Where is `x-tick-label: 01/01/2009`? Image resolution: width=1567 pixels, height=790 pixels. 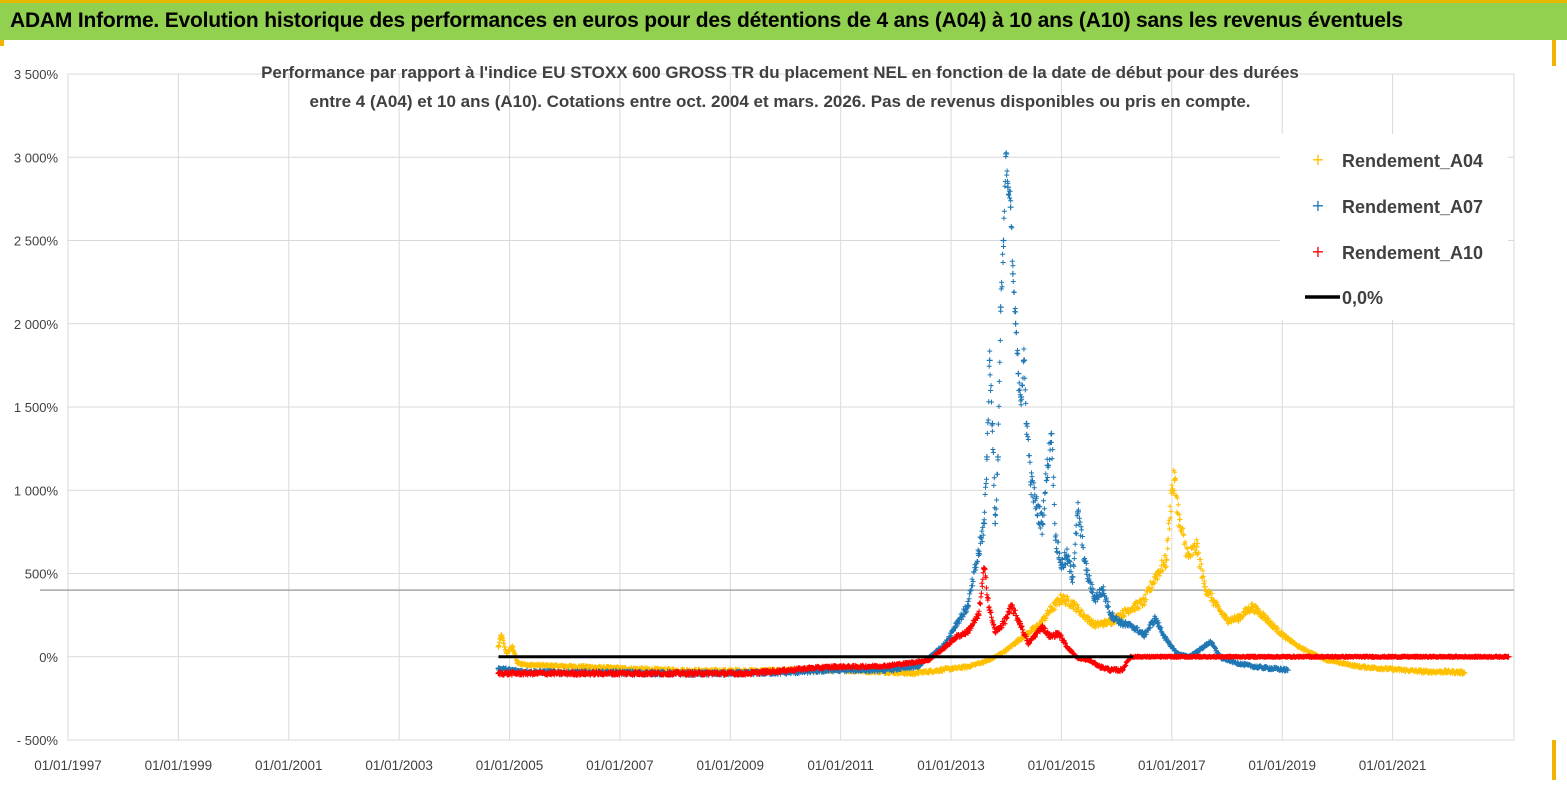 x-tick-label: 01/01/2009 is located at coordinates (731, 765).